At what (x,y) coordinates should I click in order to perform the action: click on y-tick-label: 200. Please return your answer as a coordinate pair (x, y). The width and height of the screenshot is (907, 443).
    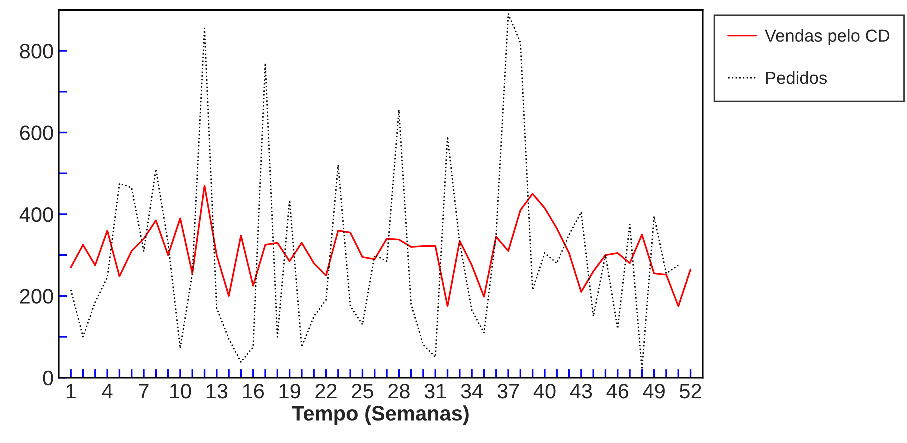
    Looking at the image, I should click on (37, 296).